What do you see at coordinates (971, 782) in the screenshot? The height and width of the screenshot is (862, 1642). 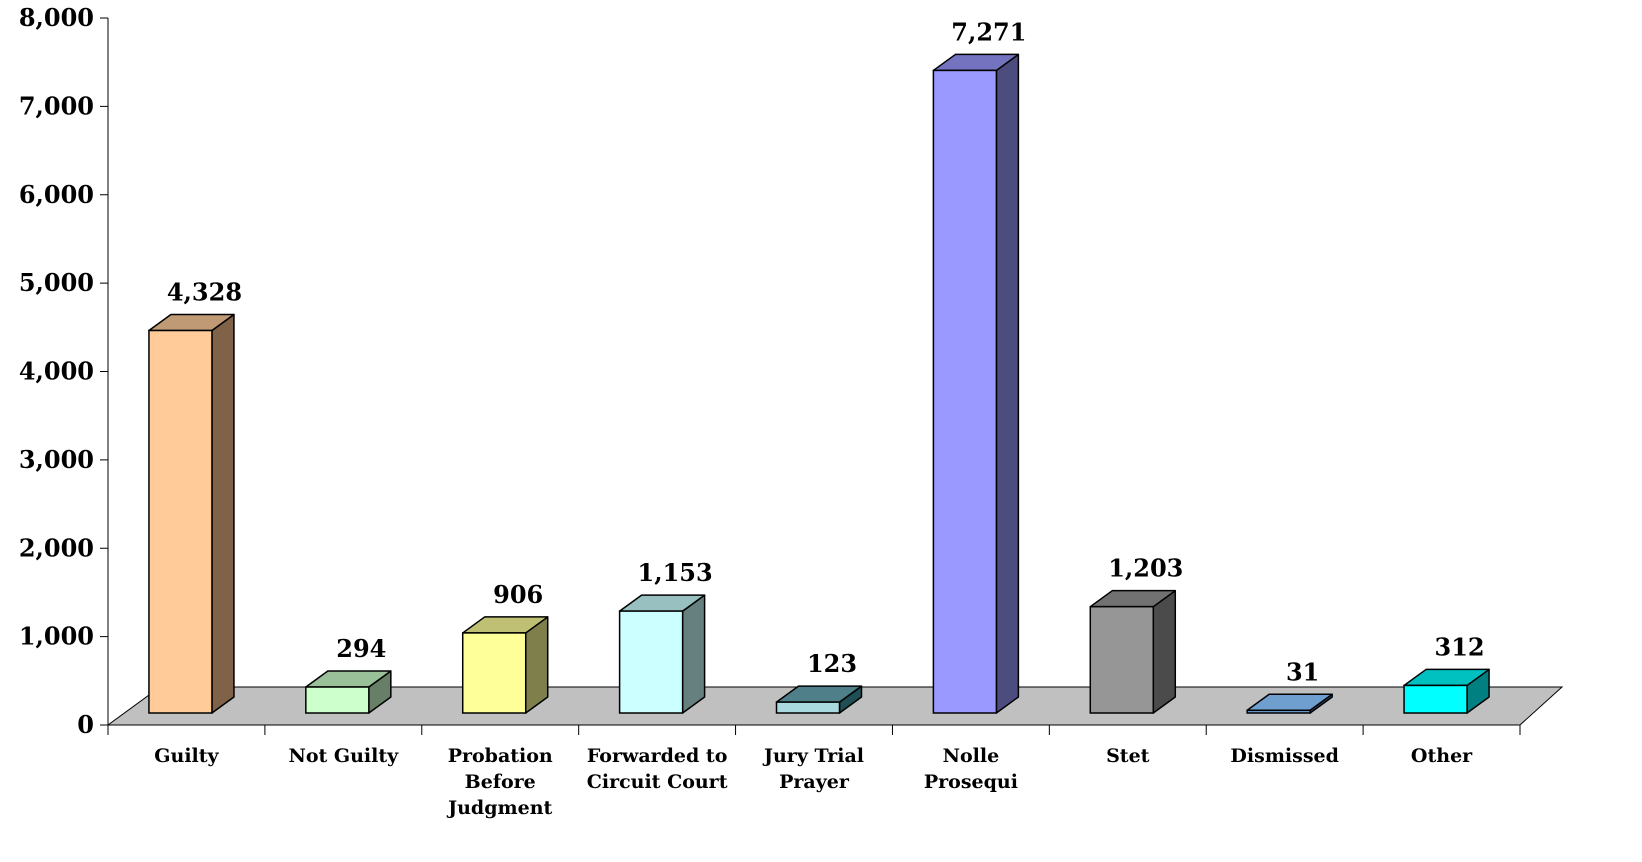 I see `category-label: Prosequi` at bounding box center [971, 782].